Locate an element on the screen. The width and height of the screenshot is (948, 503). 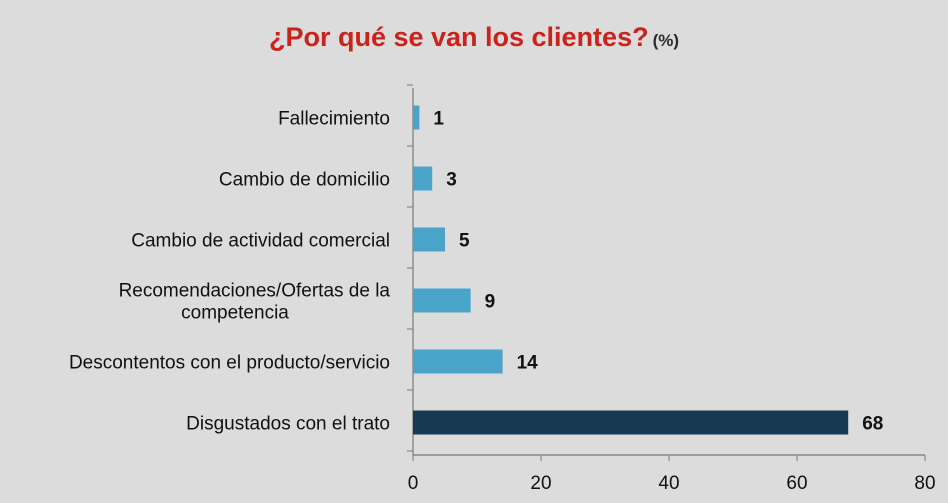
x-tick-label: 80 is located at coordinates (924, 483).